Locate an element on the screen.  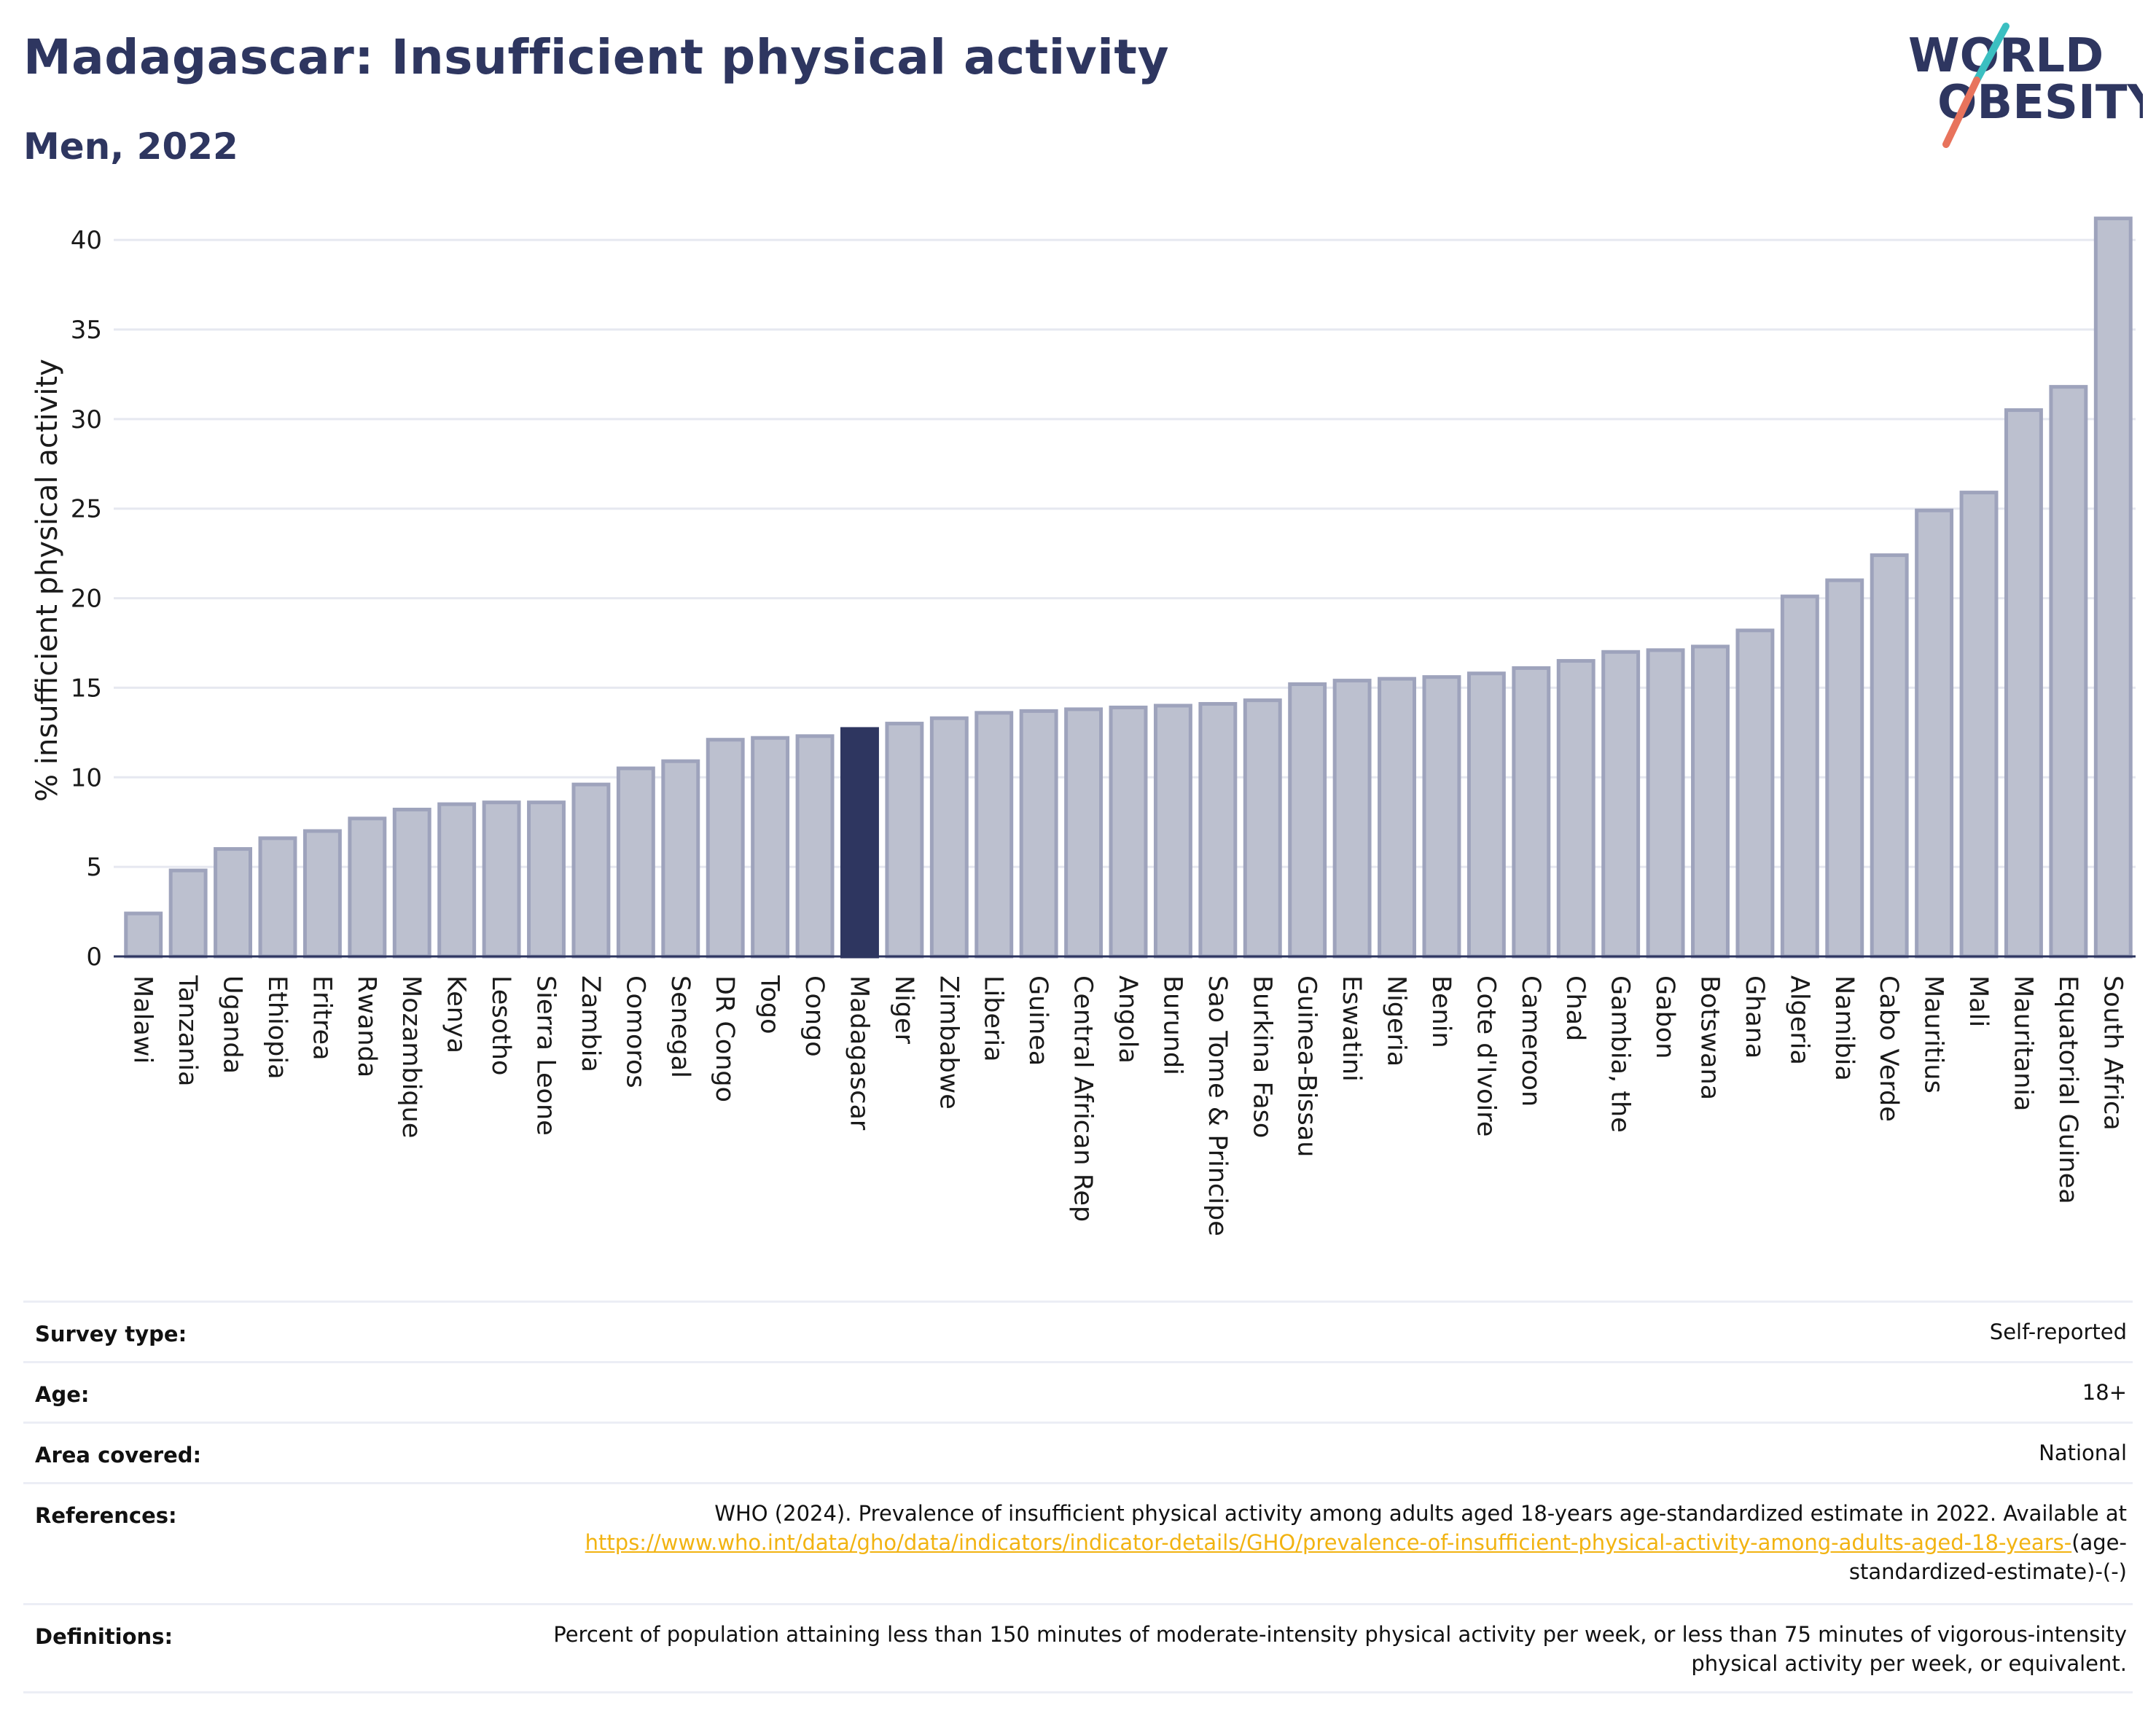
bar-eritrea is located at coordinates (322, 894).